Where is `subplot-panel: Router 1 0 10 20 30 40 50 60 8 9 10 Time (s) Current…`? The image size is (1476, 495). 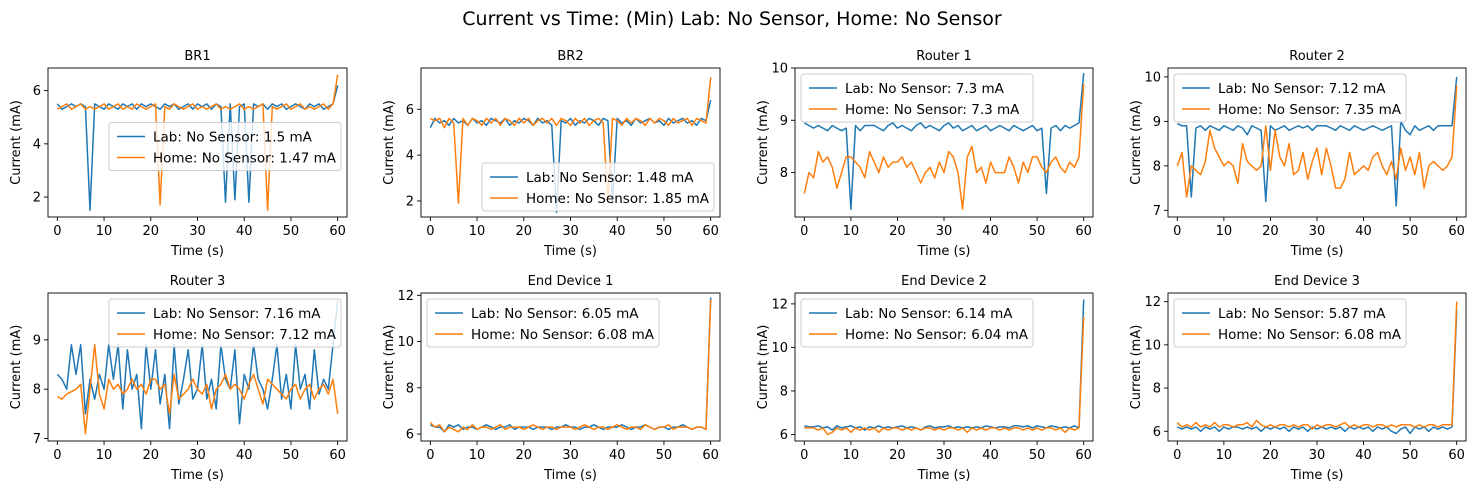
subplot-panel: Router 1 0 10 20 30 40 50 60 8 9 10 Time (s) Current… is located at coordinates (925, 154).